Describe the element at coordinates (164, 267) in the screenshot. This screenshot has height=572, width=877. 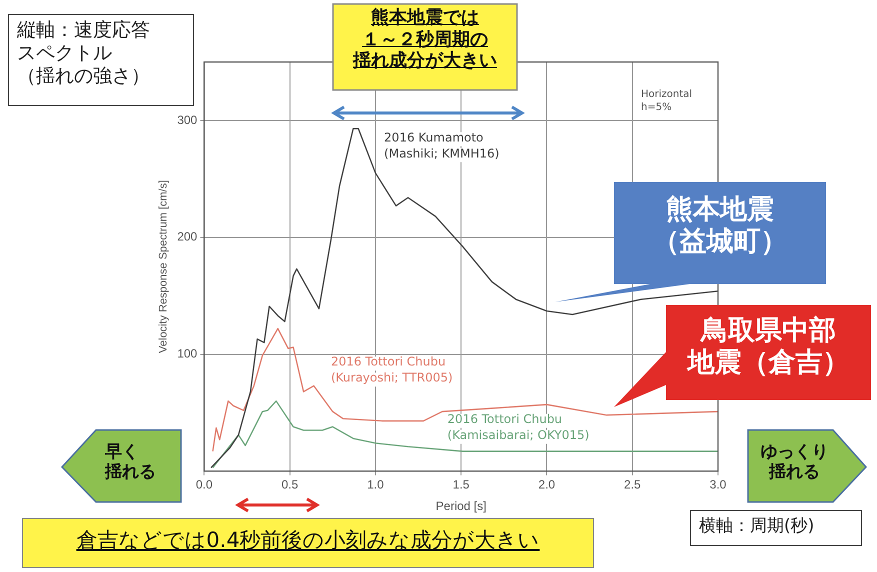
I see `y-axis-title: Velocity Response Spectrum [cm/s]` at that location.